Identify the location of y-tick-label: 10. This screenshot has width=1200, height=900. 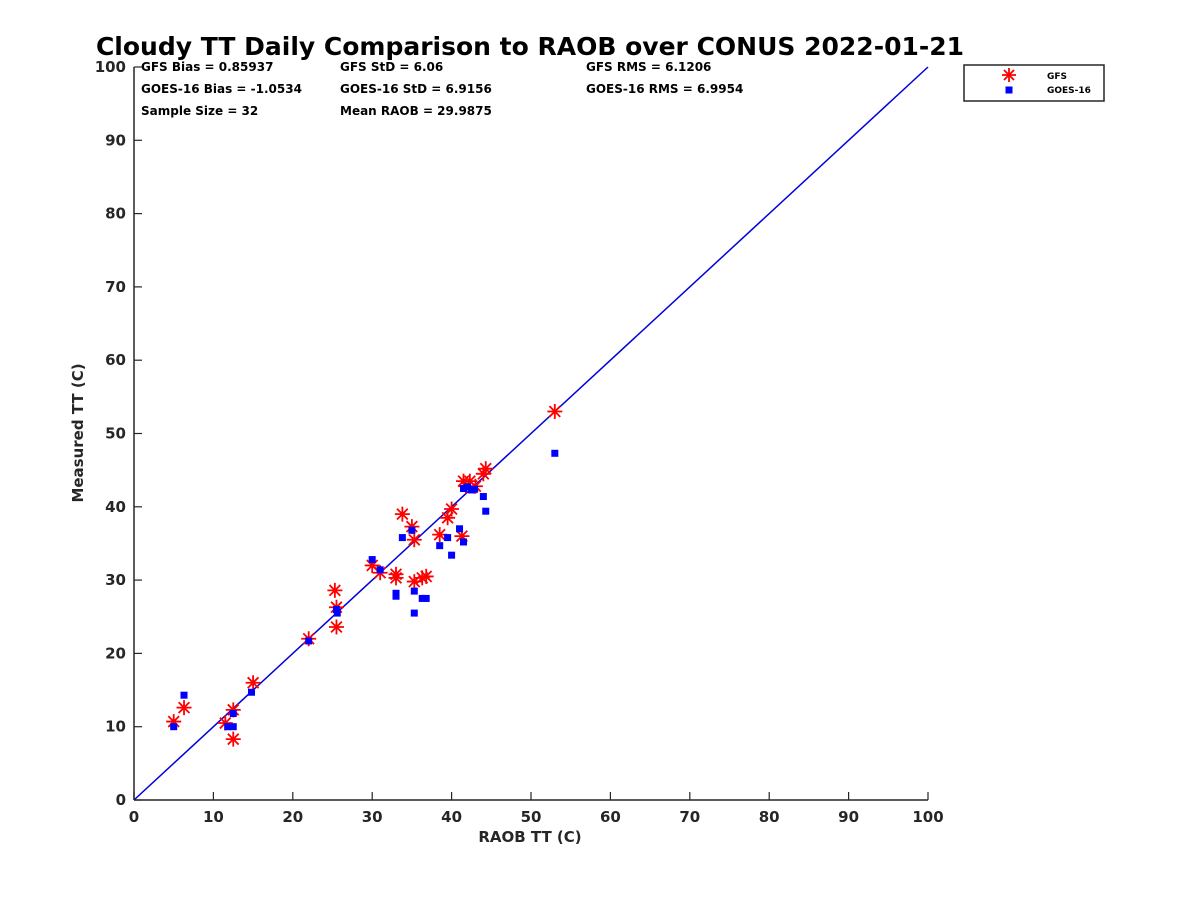
(115, 727).